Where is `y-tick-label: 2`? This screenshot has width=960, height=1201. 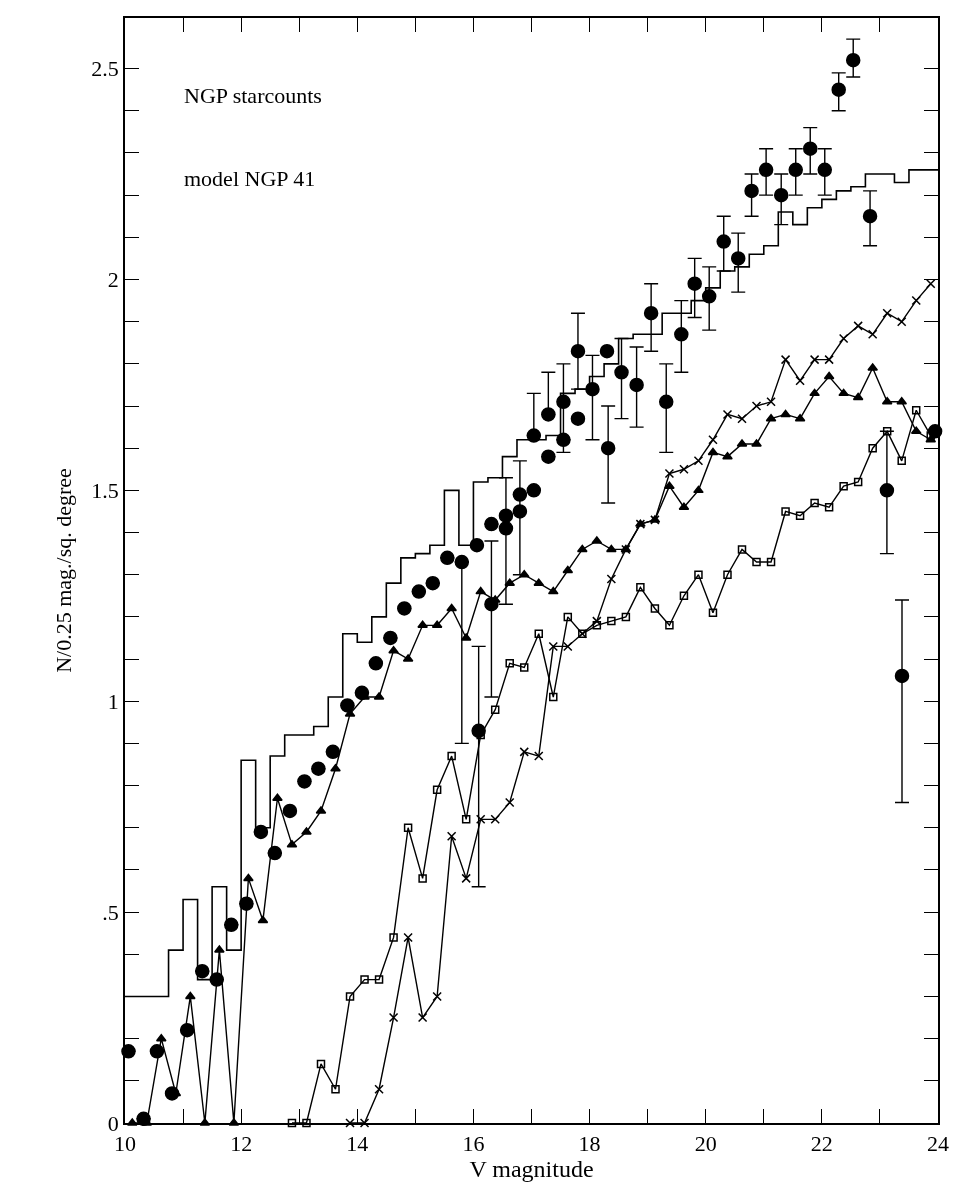
y-tick-label: 2 is located at coordinates (113, 280).